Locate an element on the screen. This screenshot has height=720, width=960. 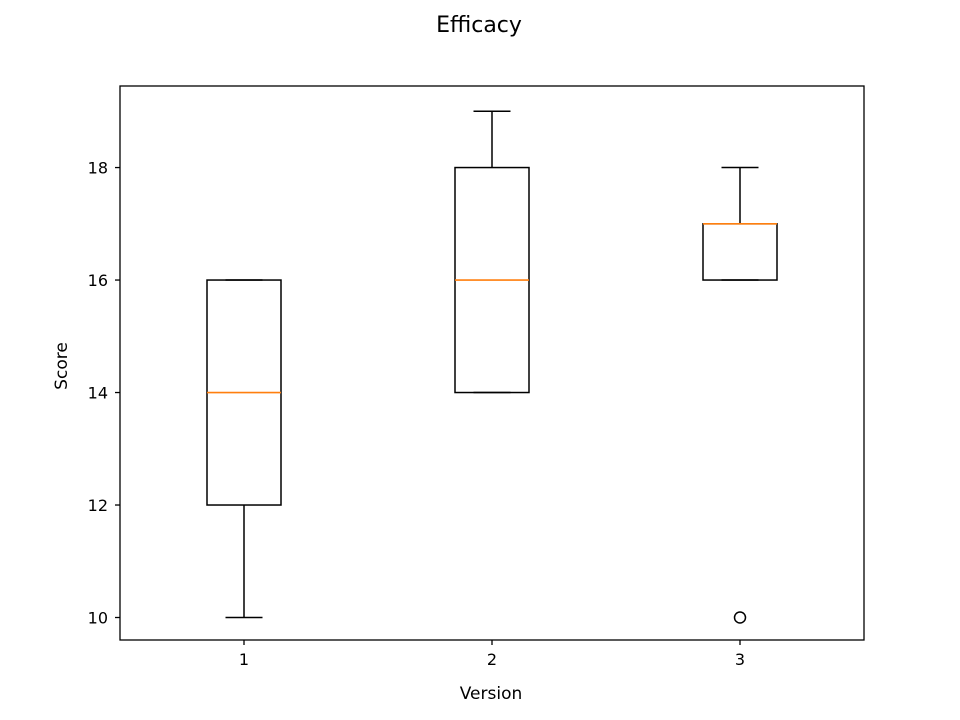
x-tick-label: 1 is located at coordinates (244, 659).